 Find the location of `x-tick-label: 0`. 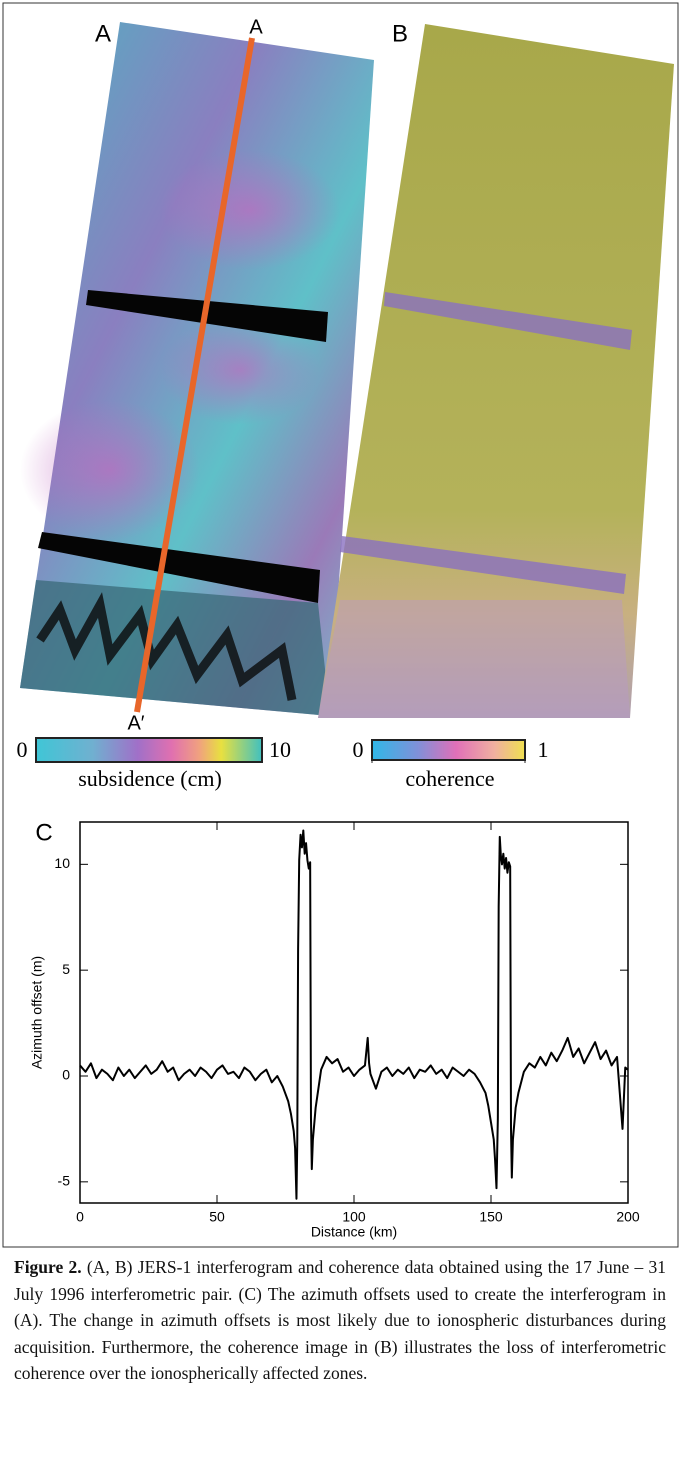

x-tick-label: 0 is located at coordinates (80, 1217).